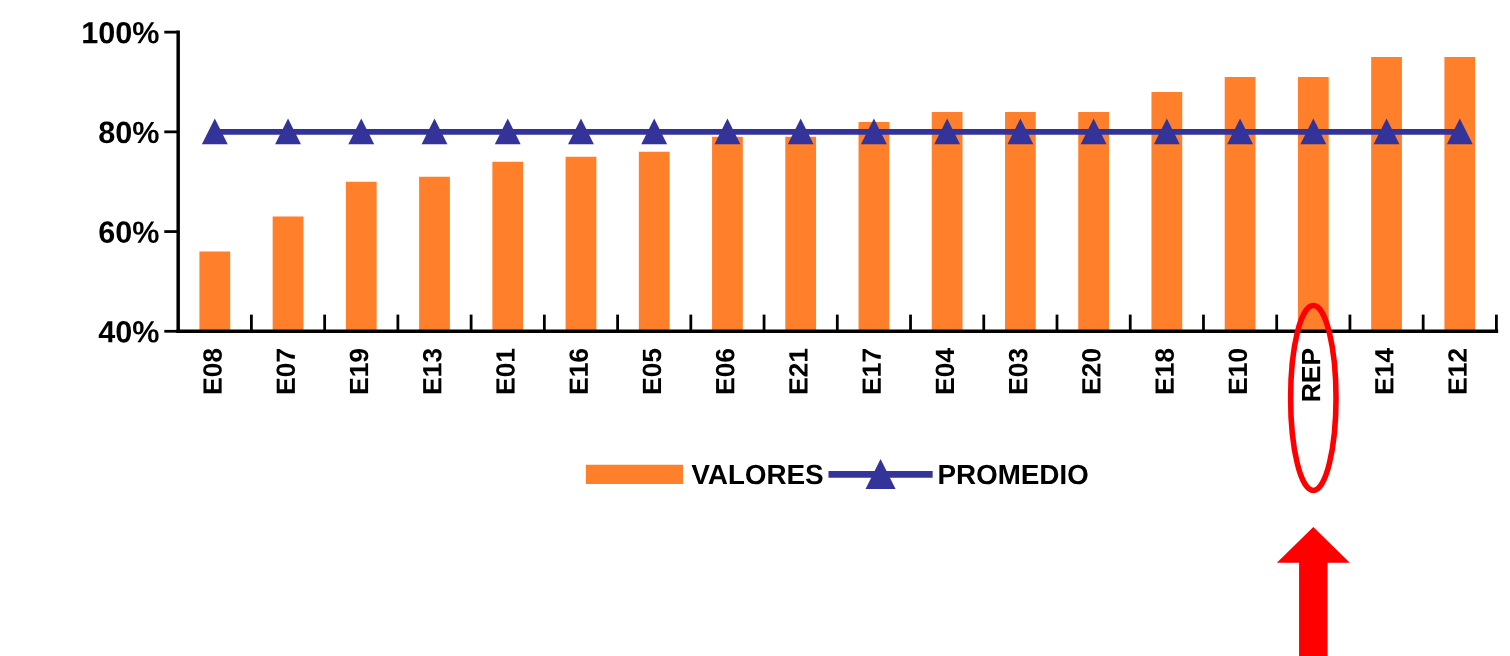 The width and height of the screenshot is (1510, 656). Describe the element at coordinates (121, 32) in the screenshot. I see `y-tick-label: 100%` at that location.